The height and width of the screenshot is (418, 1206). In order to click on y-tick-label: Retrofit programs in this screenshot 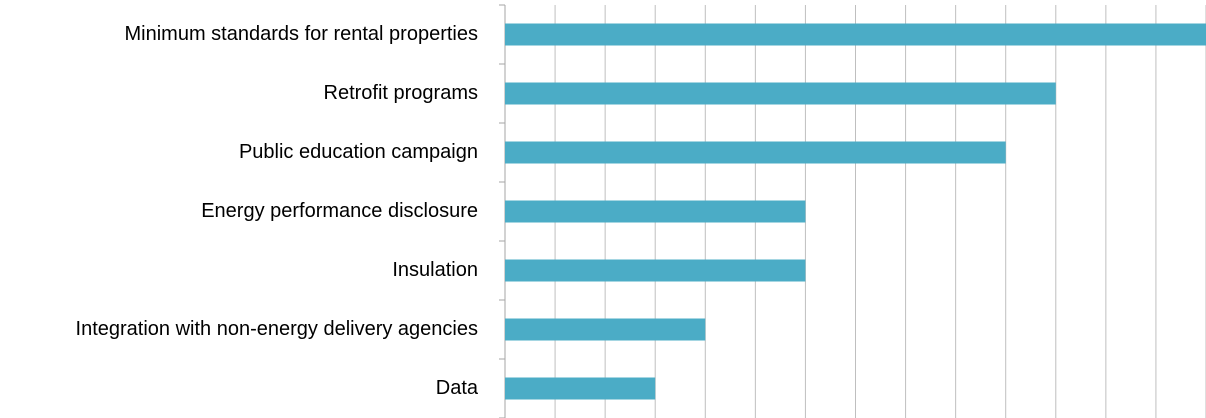, I will do `click(401, 93)`.